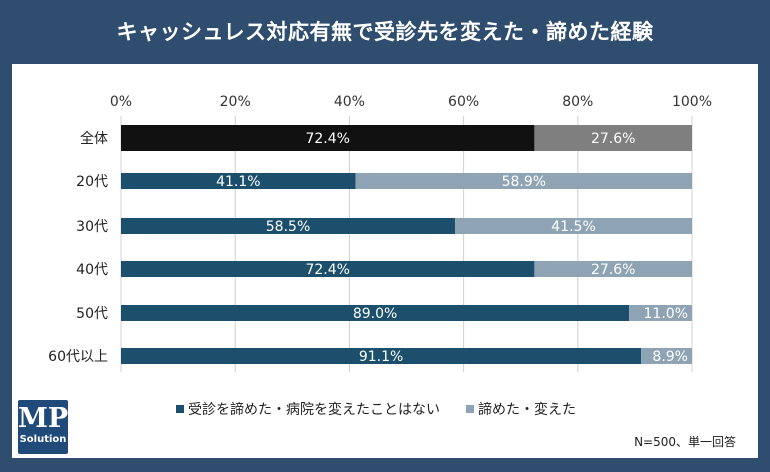  What do you see at coordinates (92, 227) in the screenshot?
I see `category-label: 30代` at bounding box center [92, 227].